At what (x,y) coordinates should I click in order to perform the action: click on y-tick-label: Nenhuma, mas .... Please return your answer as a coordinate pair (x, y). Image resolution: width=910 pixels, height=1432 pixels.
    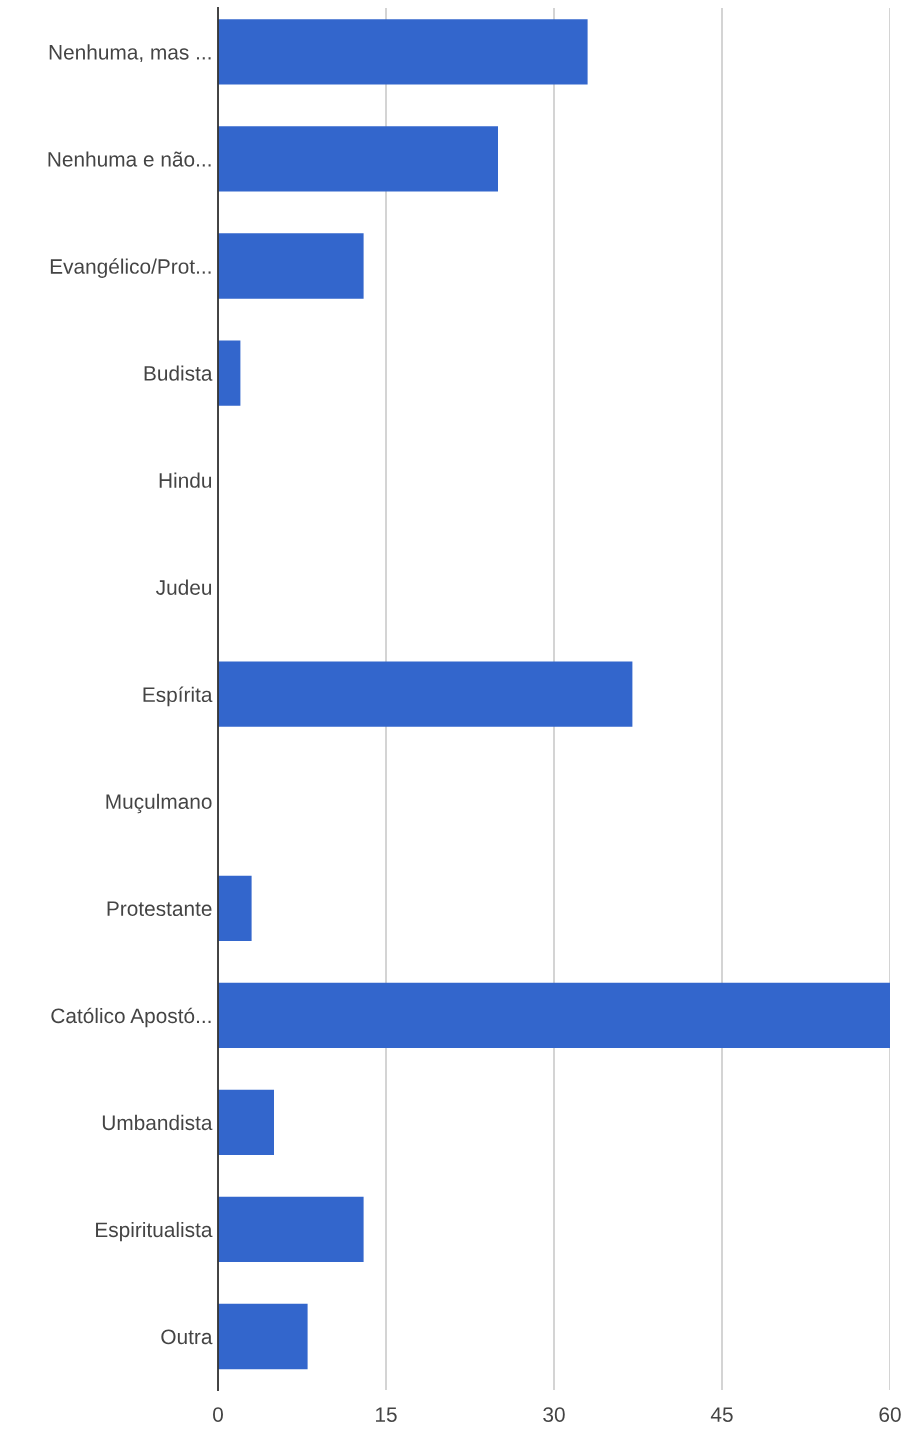
    Looking at the image, I should click on (130, 53).